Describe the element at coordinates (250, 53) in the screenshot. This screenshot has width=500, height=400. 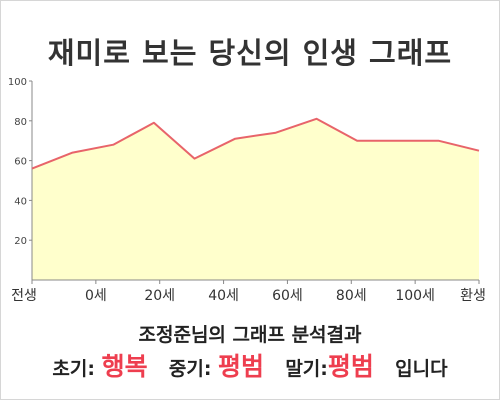
I see `chart-title: 재미로 보는 당신의 인생 그래프` at that location.